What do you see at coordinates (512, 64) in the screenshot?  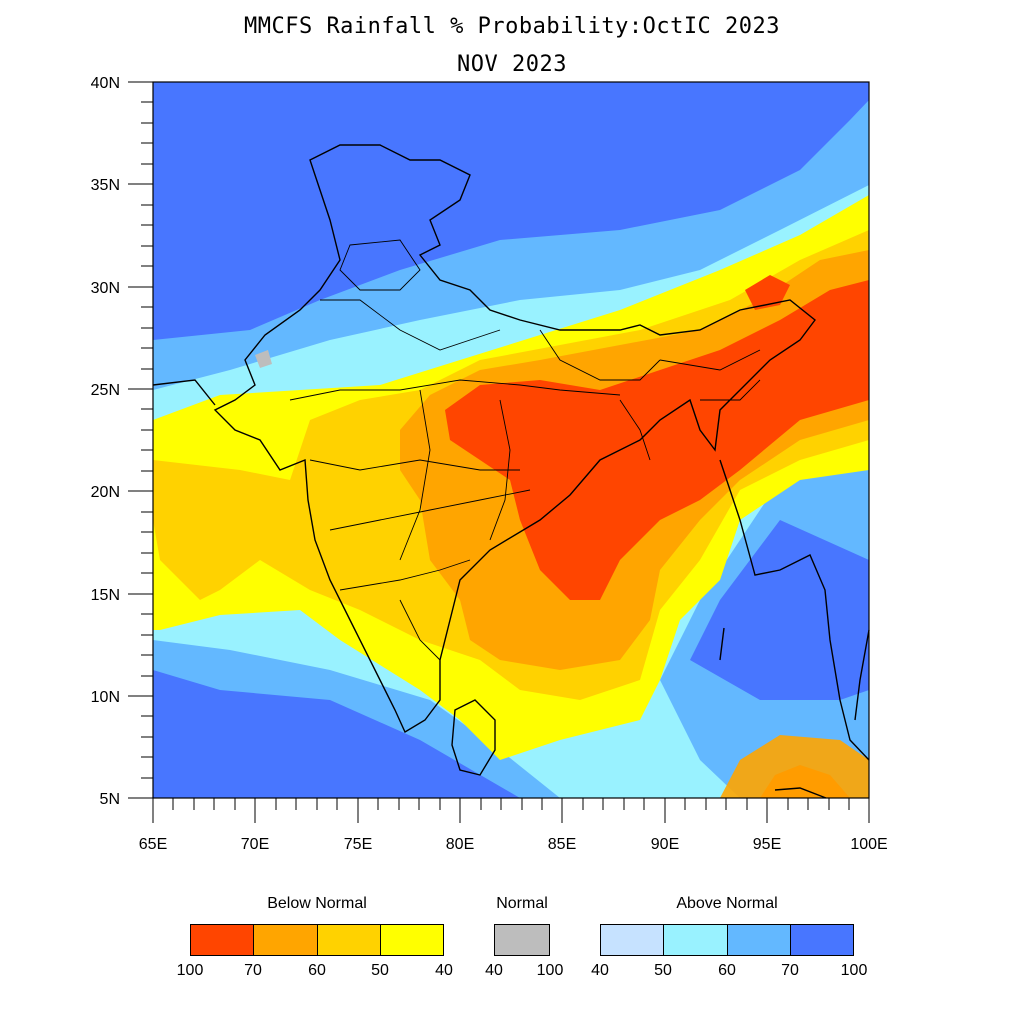 I see `map-subtitle: NOV 2023` at bounding box center [512, 64].